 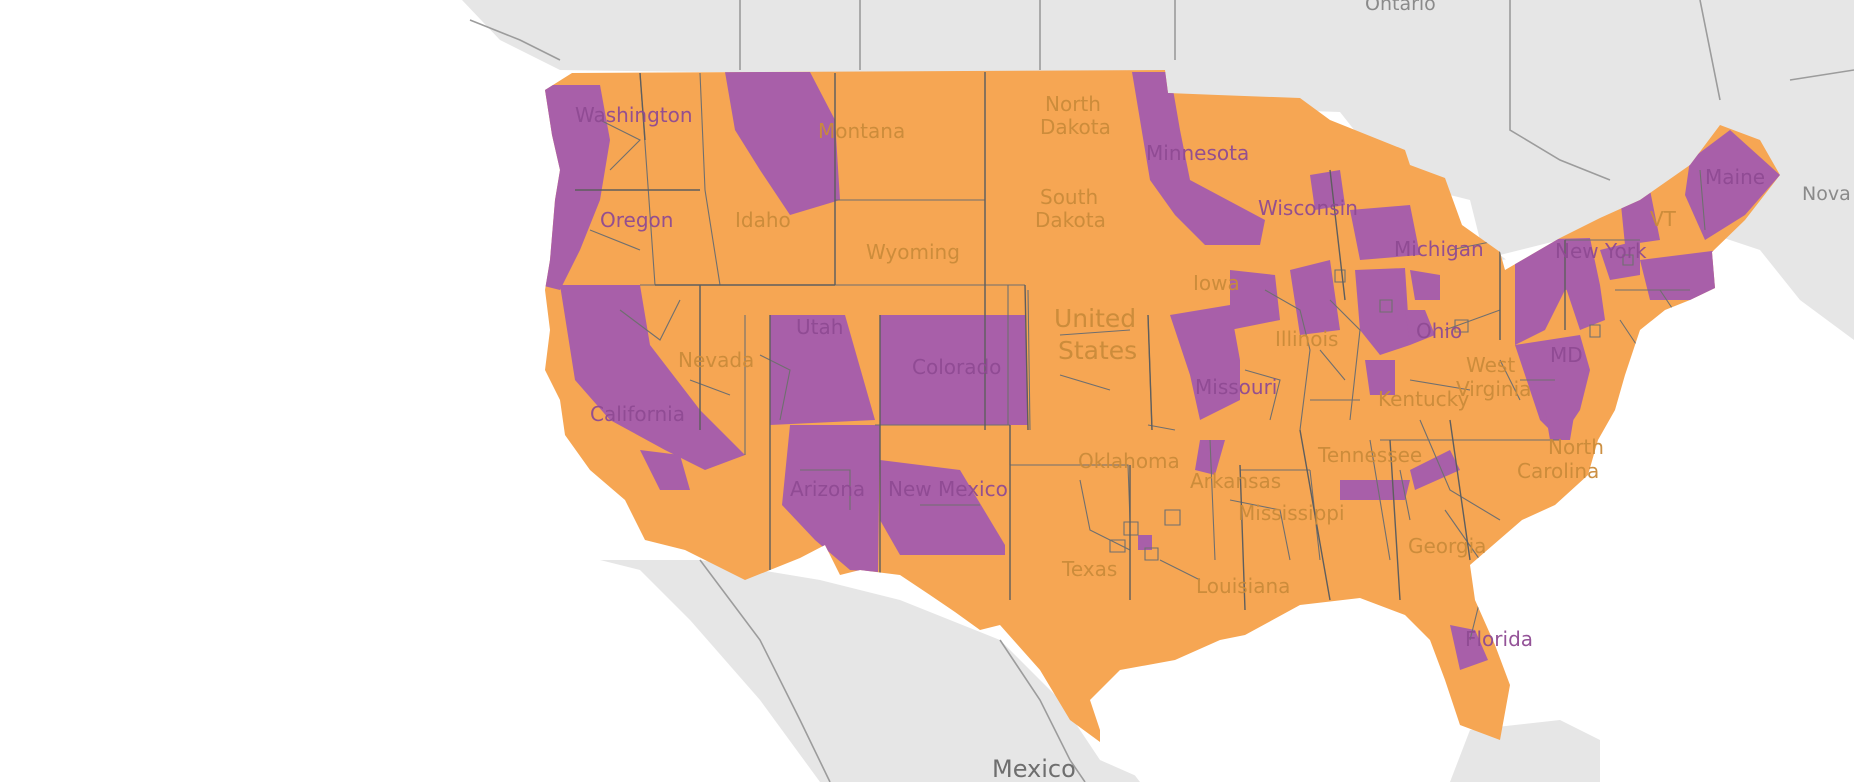 What do you see at coordinates (948, 489) in the screenshot?
I see `label-new-mexico: New Mexico` at bounding box center [948, 489].